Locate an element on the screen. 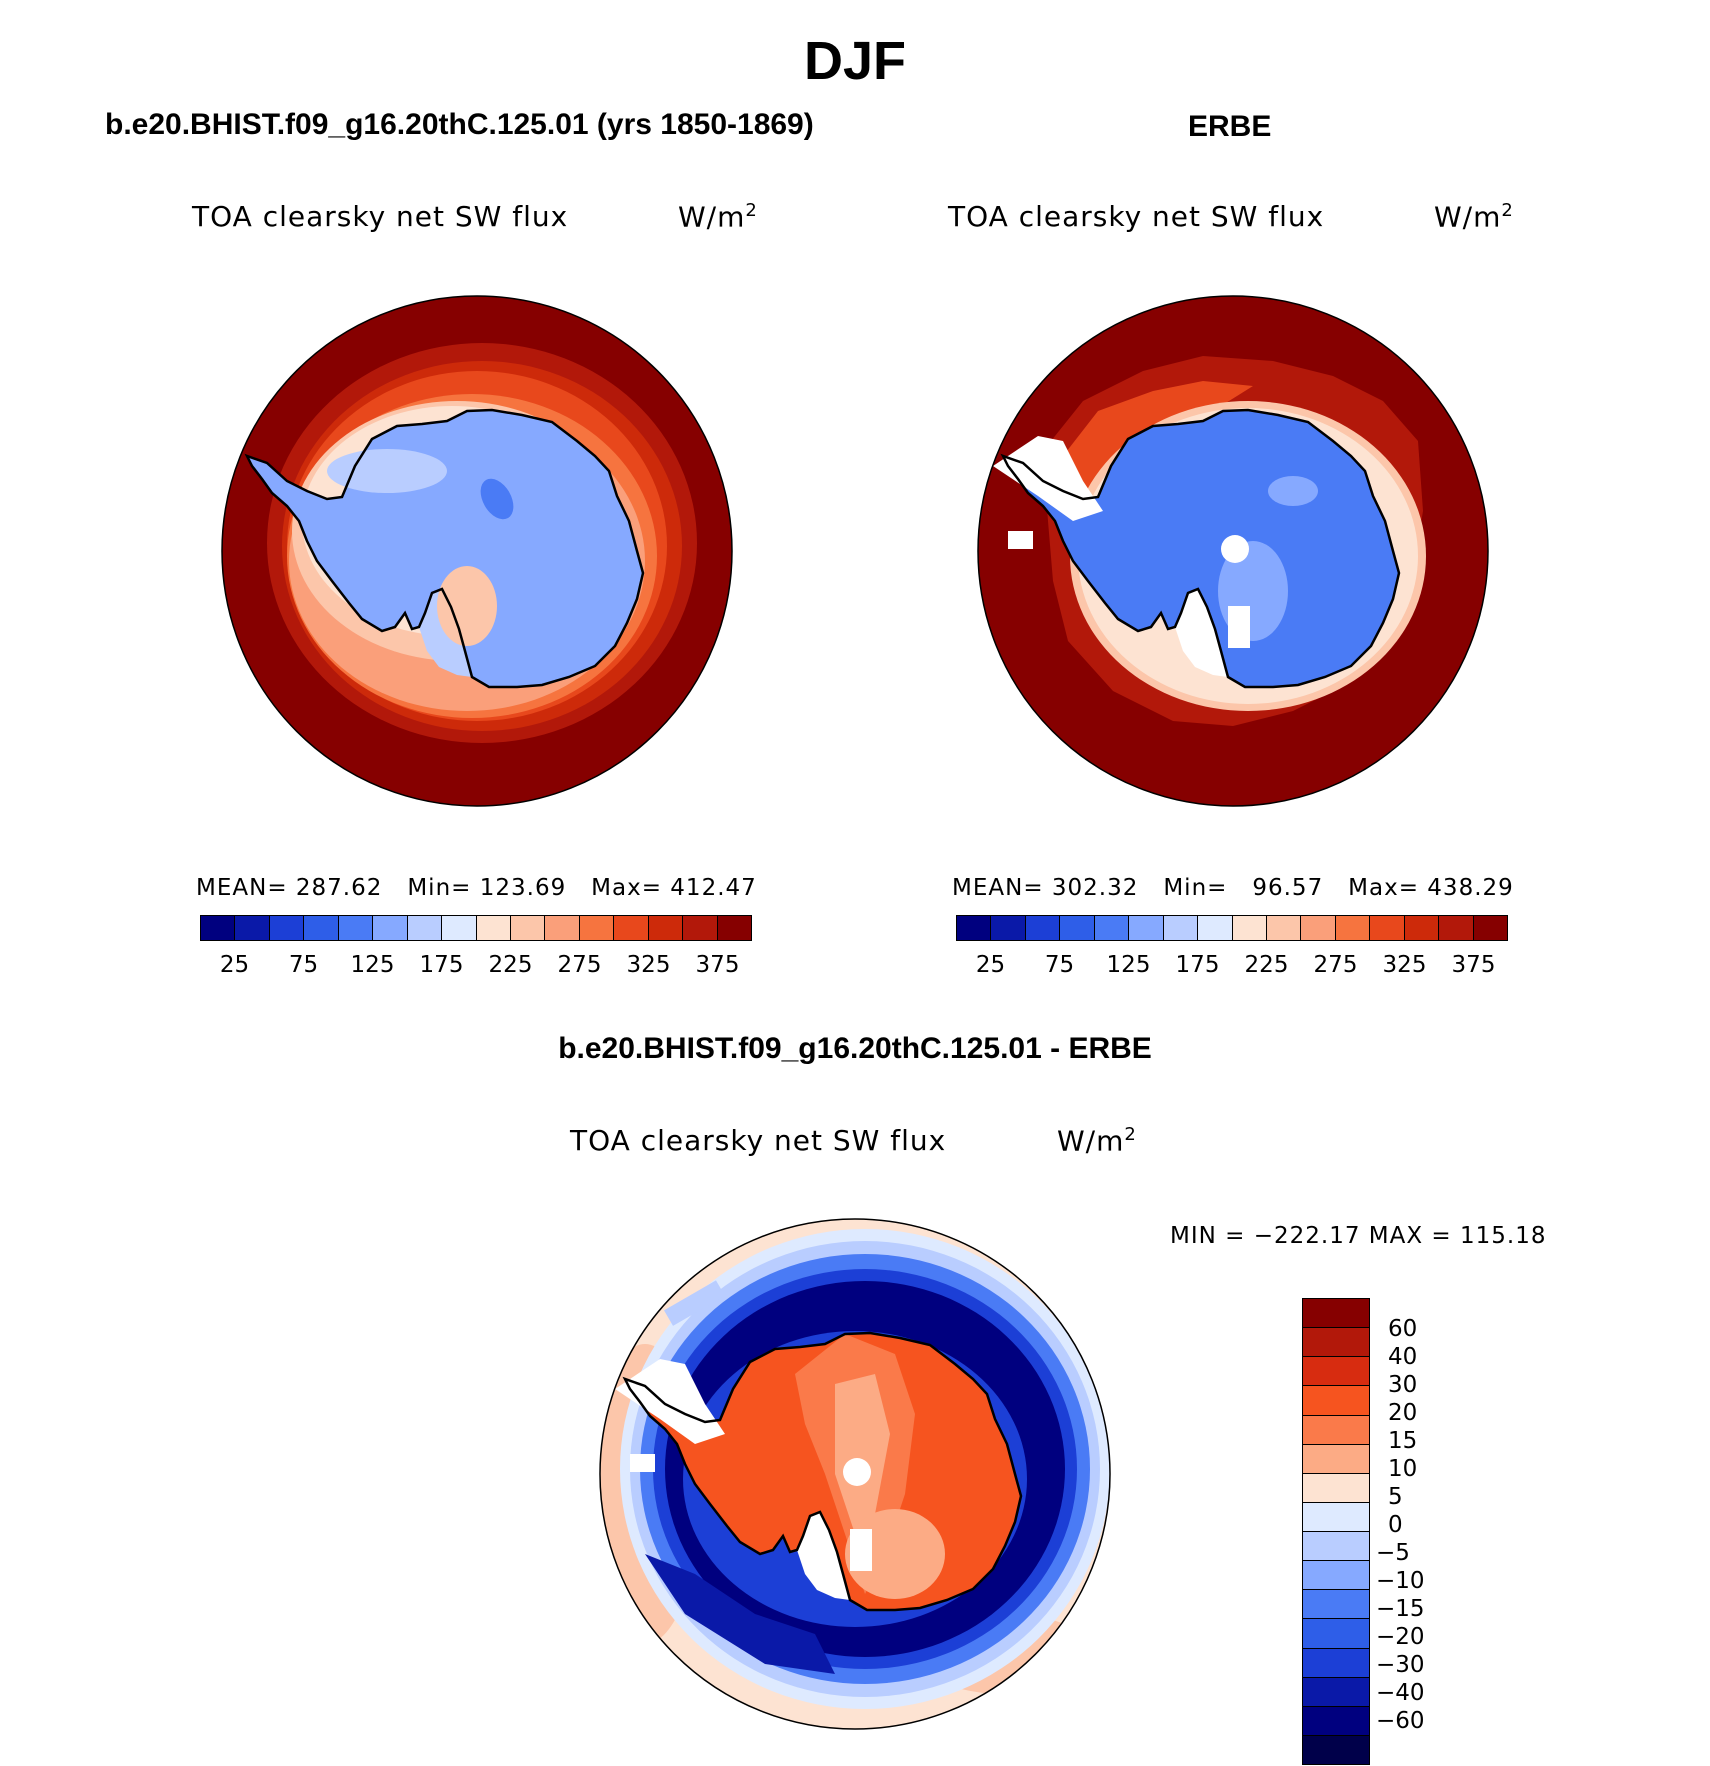  panel-diff-minmax: MIN = −222.17 MAX = 115.18 is located at coordinates (1358, 1236).